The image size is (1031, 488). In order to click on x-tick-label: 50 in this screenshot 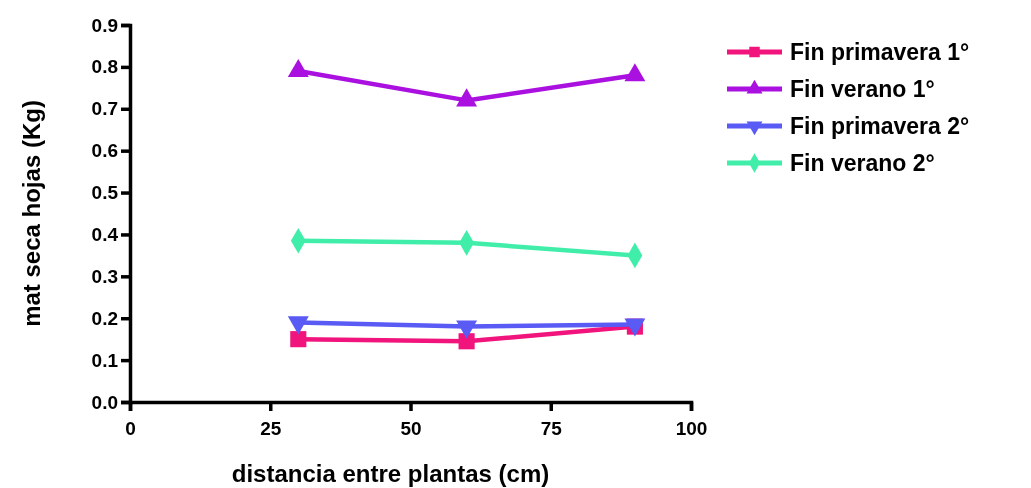, I will do `click(411, 428)`.